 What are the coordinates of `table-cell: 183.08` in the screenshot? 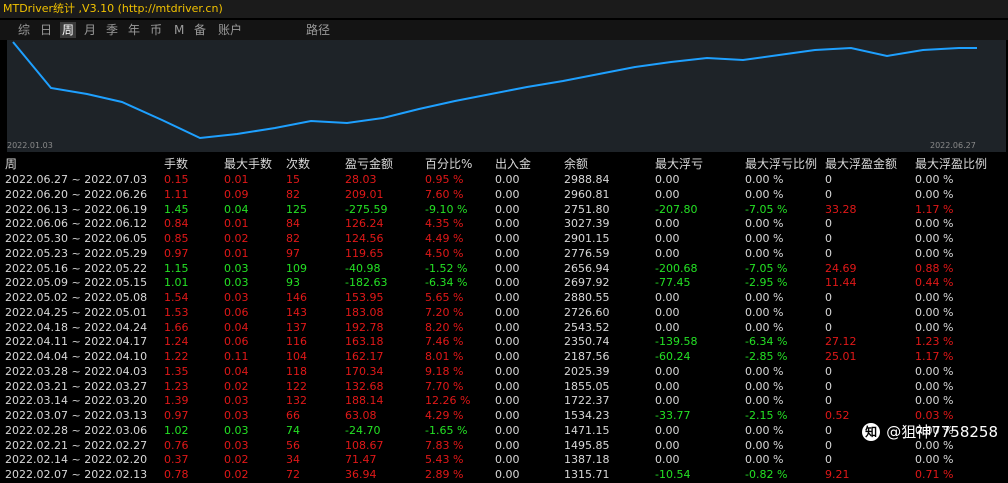 It's located at (364, 312).